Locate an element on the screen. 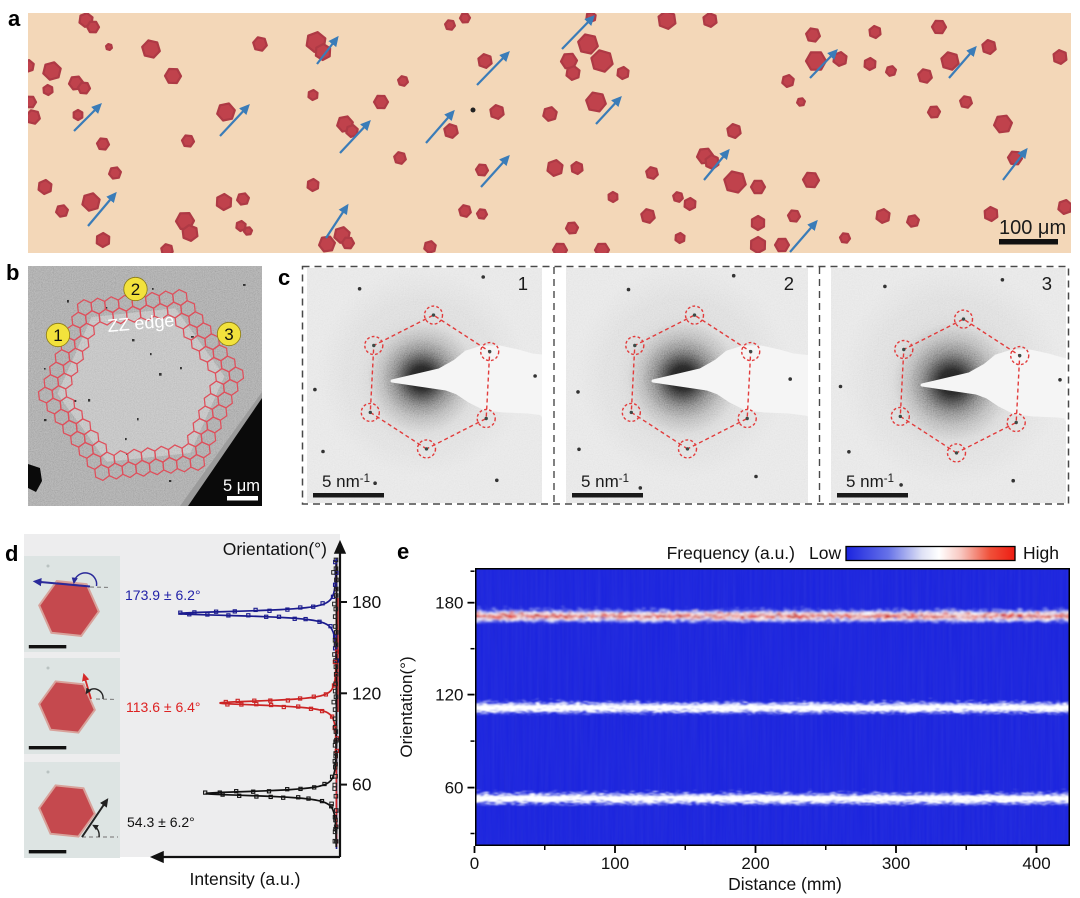  svg-text: Distance (mm) is located at coordinates (785, 884).